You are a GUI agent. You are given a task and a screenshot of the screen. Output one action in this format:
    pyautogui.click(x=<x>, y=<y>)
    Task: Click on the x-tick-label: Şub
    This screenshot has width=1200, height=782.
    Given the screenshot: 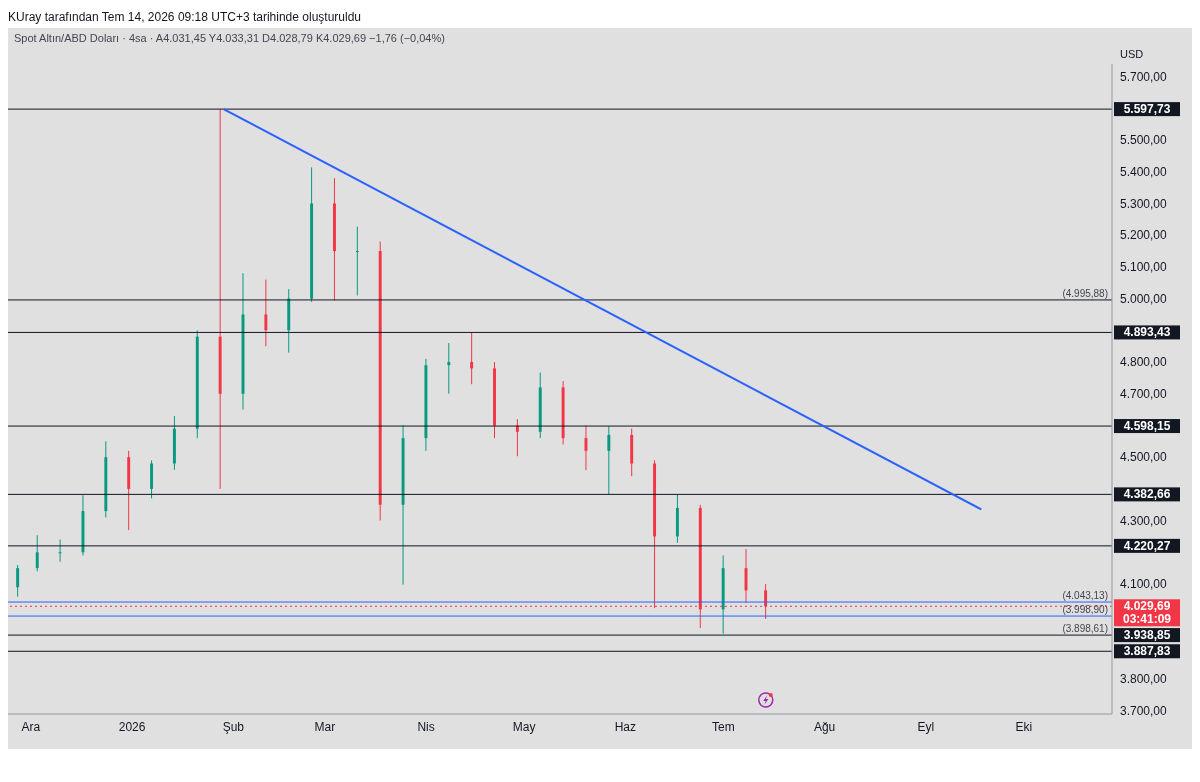 What is the action you would take?
    pyautogui.click(x=233, y=726)
    